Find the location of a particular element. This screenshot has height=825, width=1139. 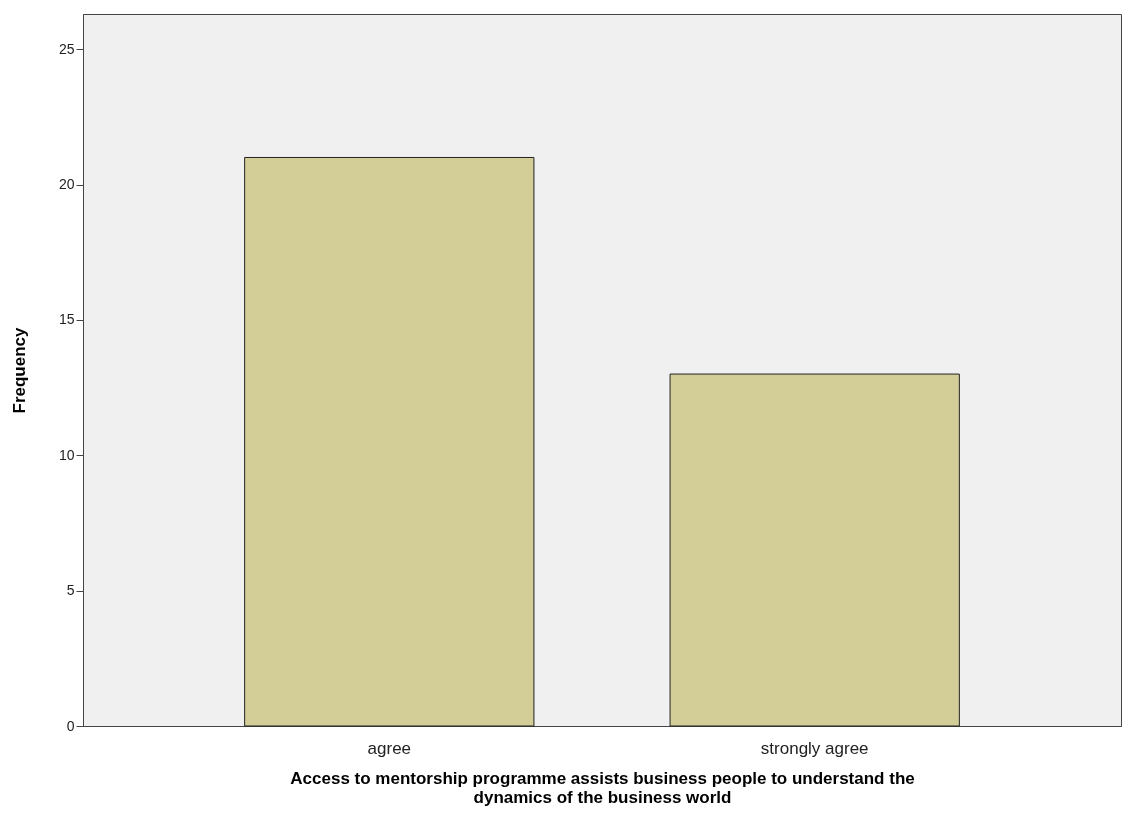

x-tick-label: agree is located at coordinates (389, 748).